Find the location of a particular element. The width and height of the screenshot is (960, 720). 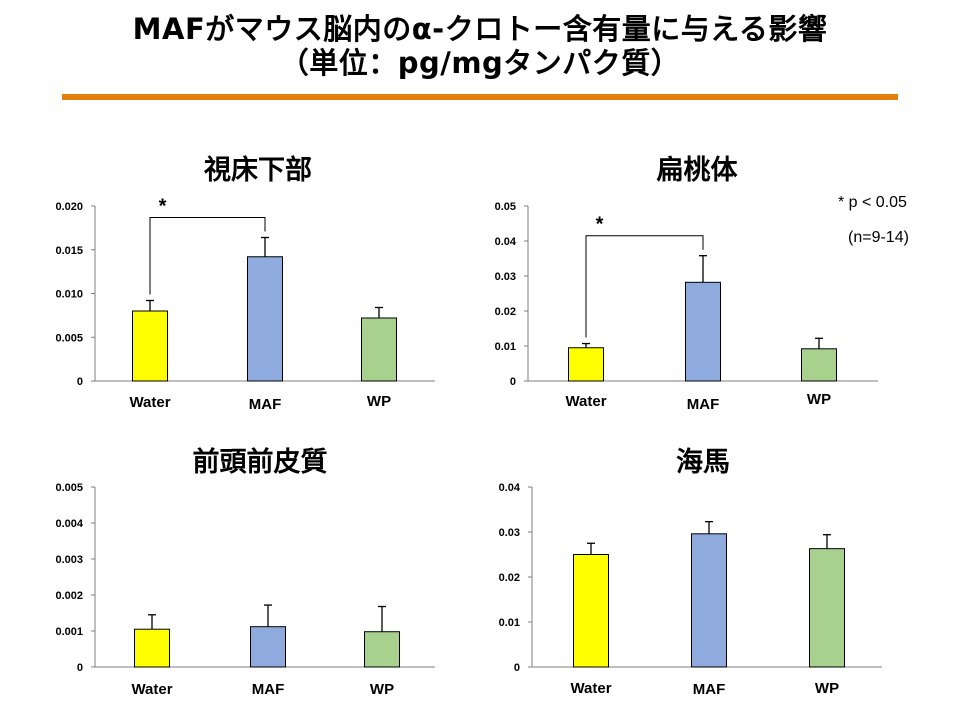

y-tick-label: 0.05 is located at coordinates (505, 207).